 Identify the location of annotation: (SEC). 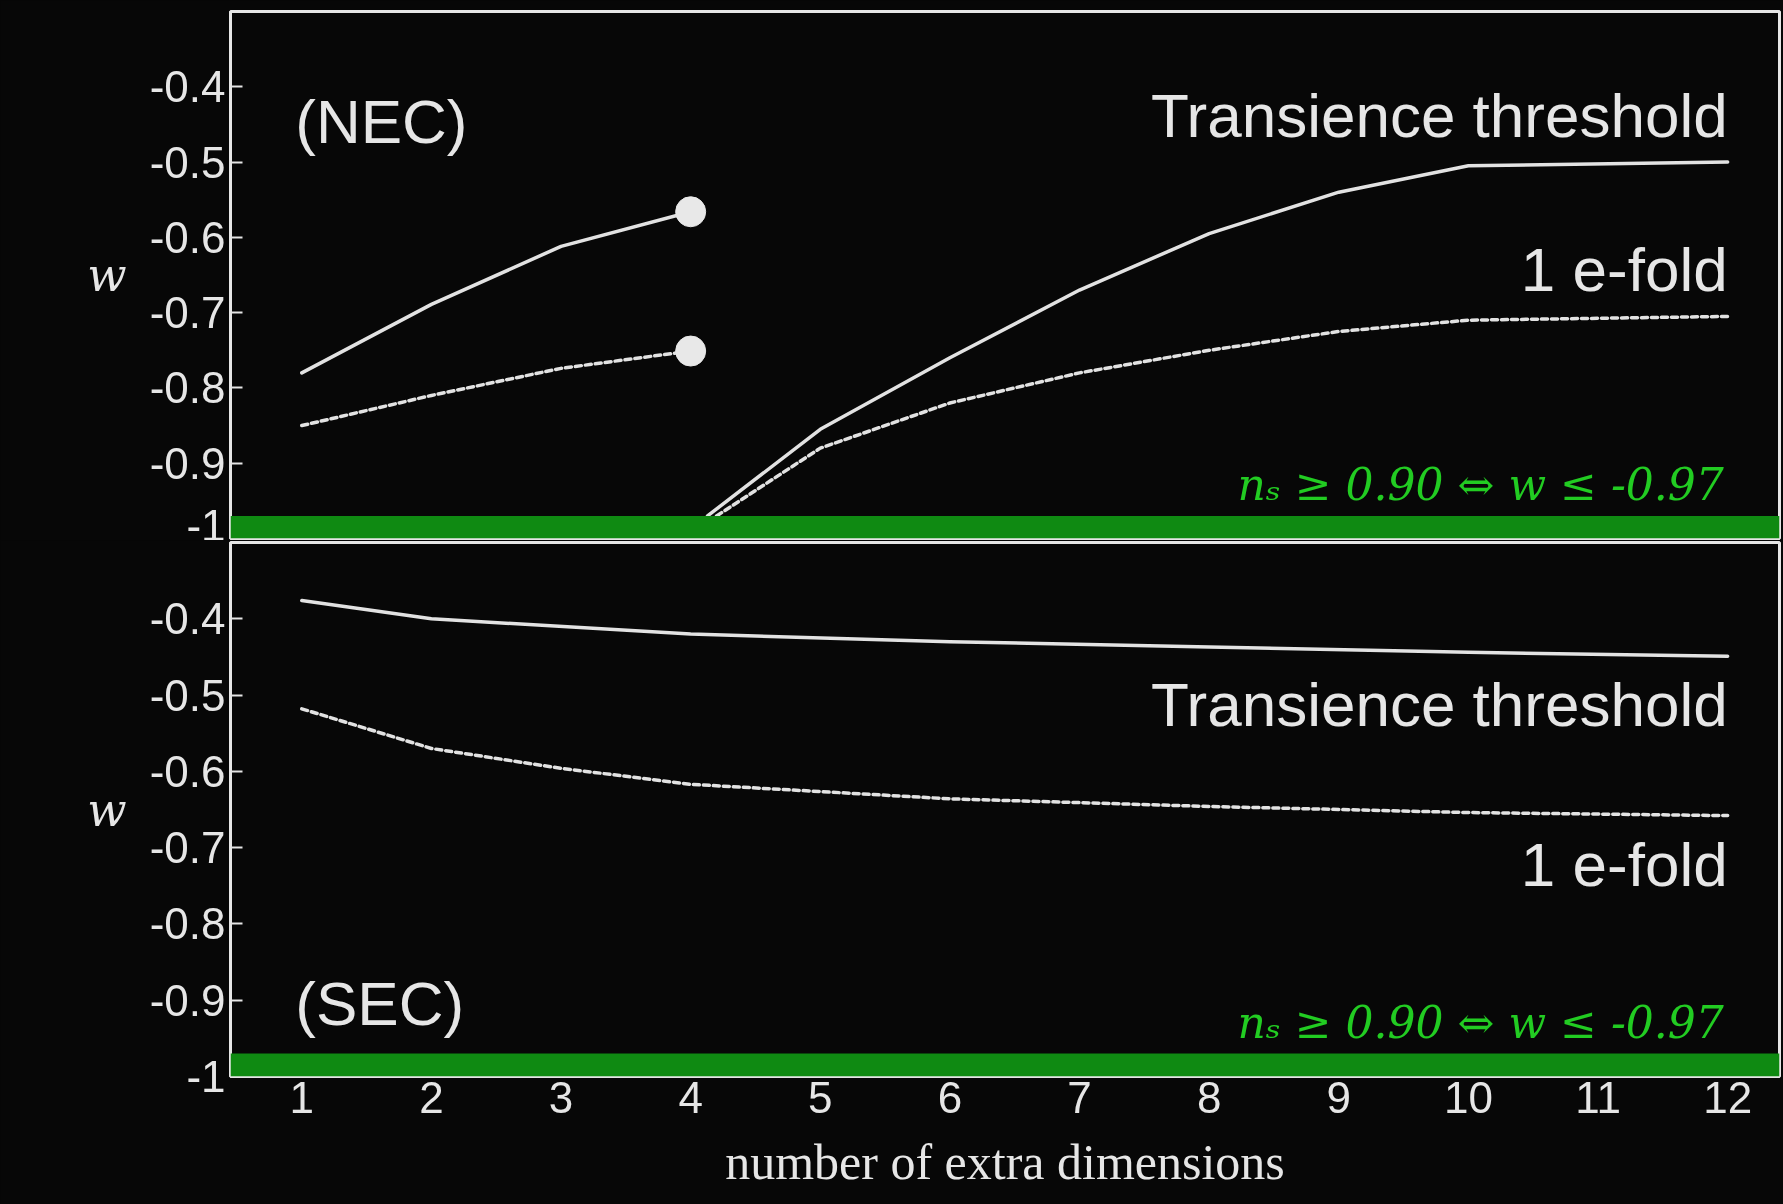
(380, 1004).